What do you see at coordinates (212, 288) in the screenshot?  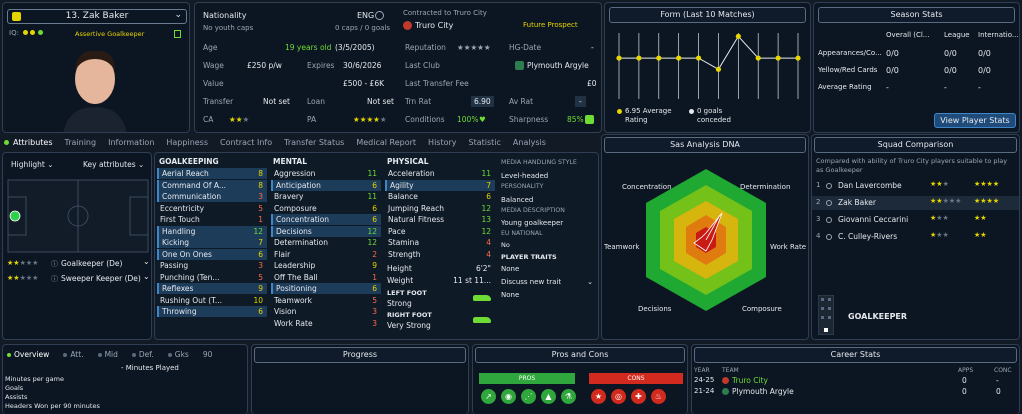 I see `attribute-row: Reflexes 9` at bounding box center [212, 288].